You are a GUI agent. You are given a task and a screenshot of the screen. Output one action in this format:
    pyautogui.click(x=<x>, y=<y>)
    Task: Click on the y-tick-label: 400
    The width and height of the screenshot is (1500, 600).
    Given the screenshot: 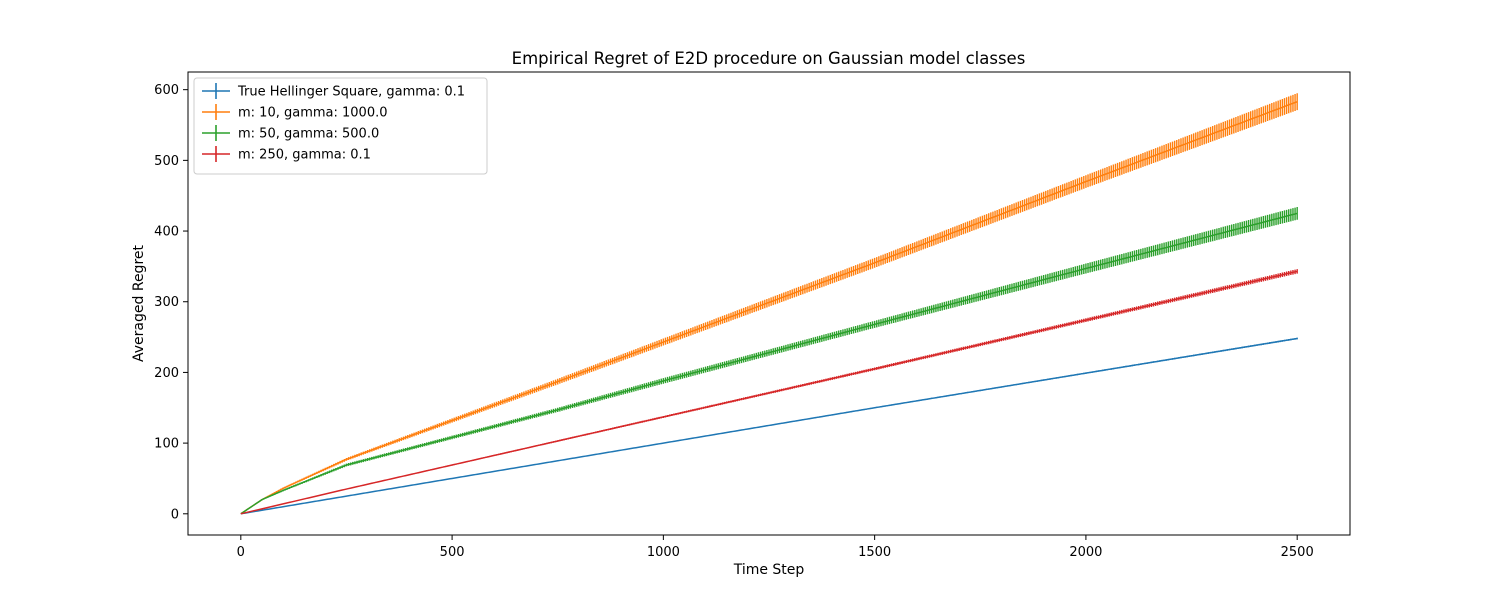 What is the action you would take?
    pyautogui.click(x=166, y=232)
    